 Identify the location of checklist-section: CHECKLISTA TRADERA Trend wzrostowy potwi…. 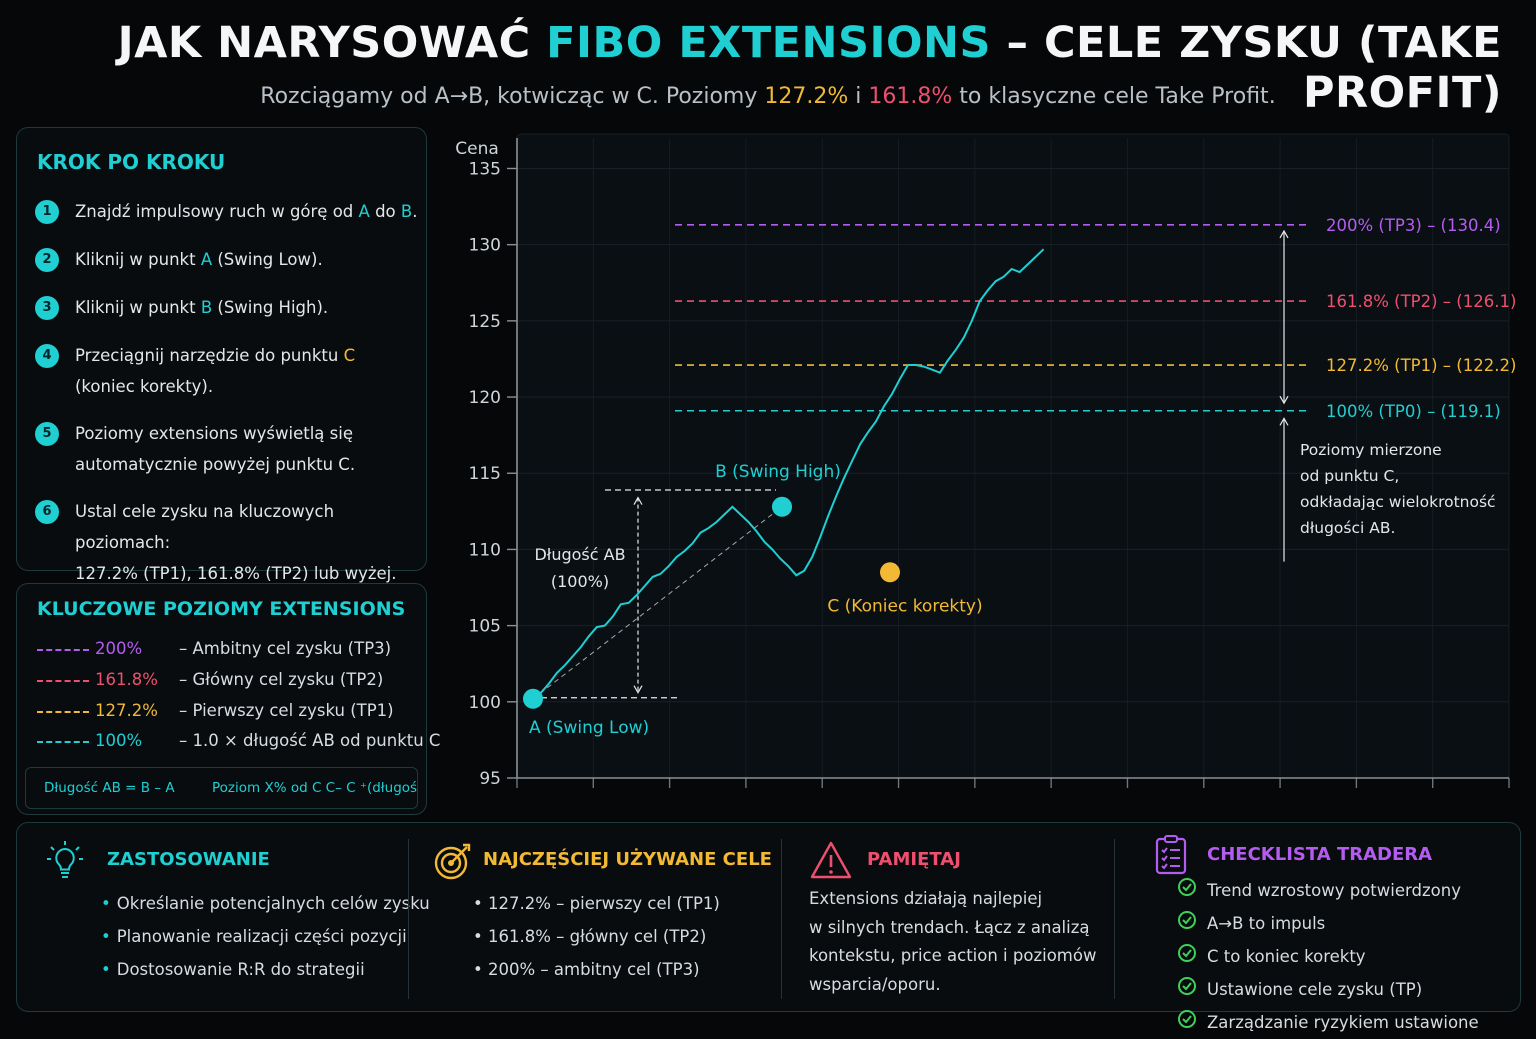
(1329, 927).